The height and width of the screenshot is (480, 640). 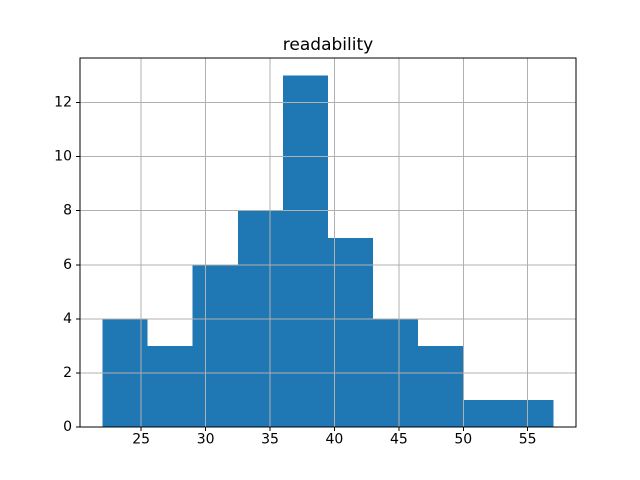 I want to click on y-tick-label: 12, so click(x=63, y=103).